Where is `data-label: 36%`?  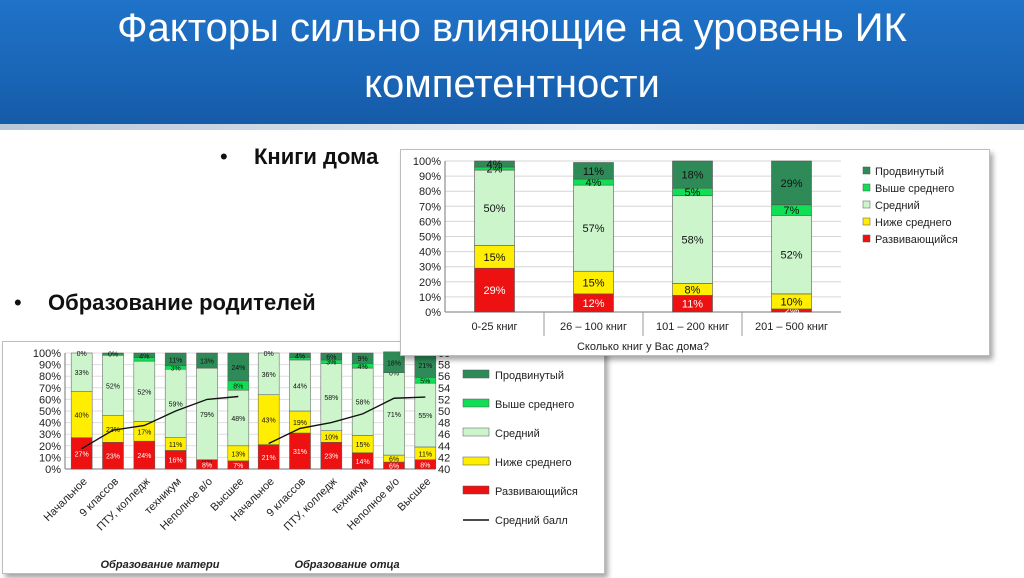
data-label: 36% is located at coordinates (269, 375).